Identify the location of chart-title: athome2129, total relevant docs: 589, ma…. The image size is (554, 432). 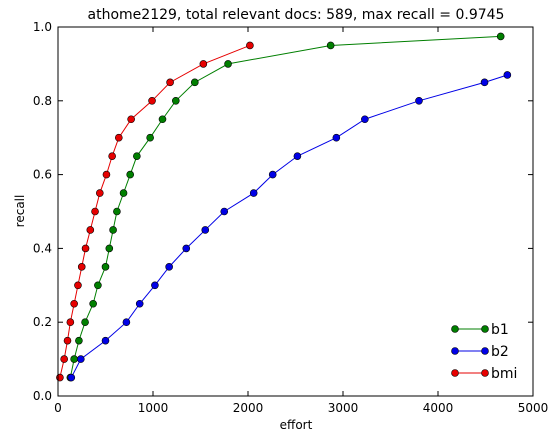
(296, 15).